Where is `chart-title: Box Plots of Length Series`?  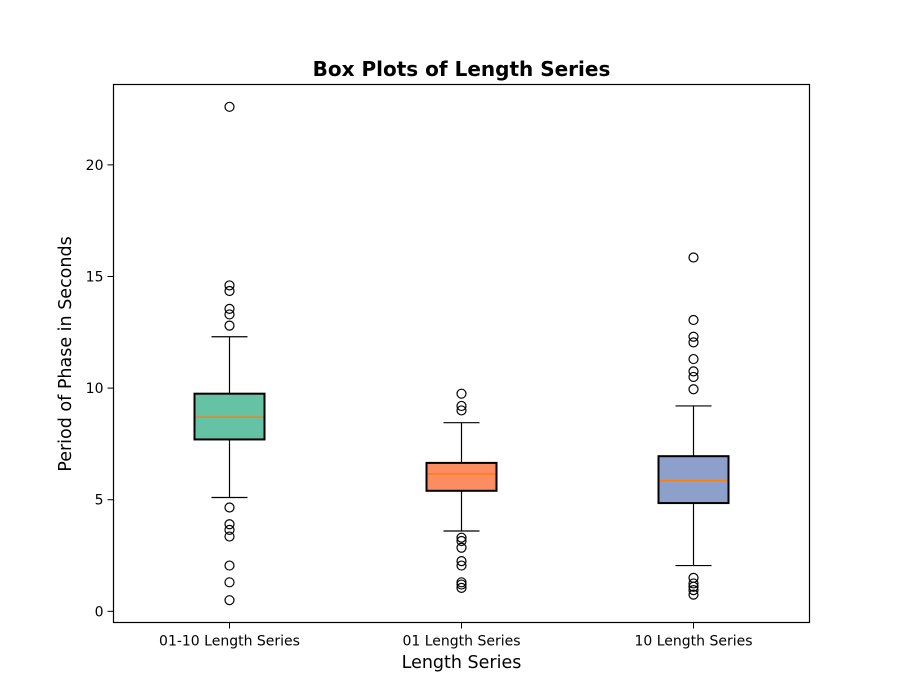 chart-title: Box Plots of Length Series is located at coordinates (462, 69).